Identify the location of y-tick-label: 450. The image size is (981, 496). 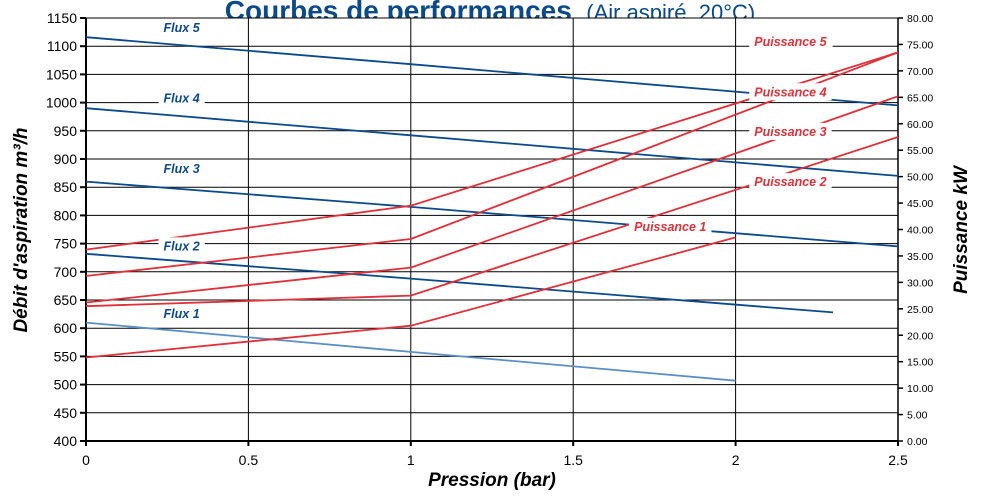
(66, 413).